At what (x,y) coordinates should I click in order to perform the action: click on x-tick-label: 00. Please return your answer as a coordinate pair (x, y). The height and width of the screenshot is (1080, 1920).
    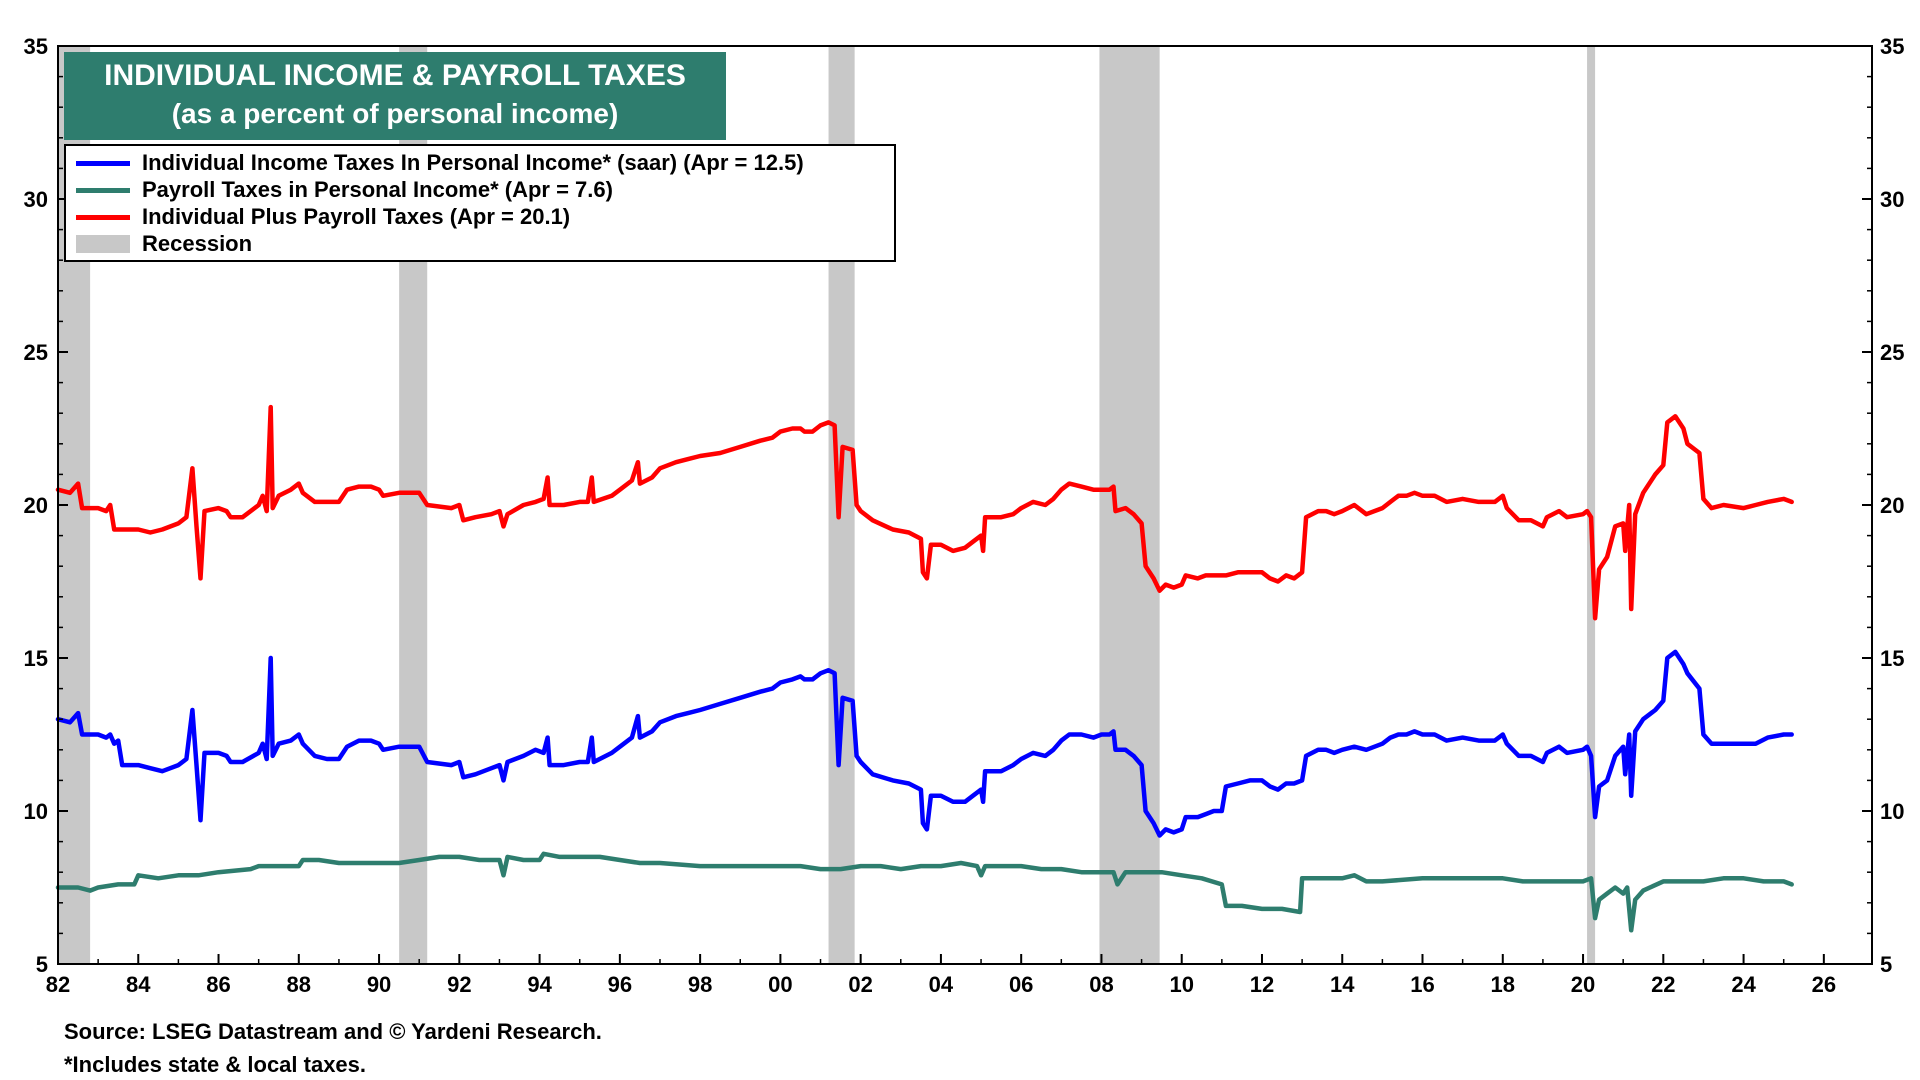
    Looking at the image, I should click on (780, 984).